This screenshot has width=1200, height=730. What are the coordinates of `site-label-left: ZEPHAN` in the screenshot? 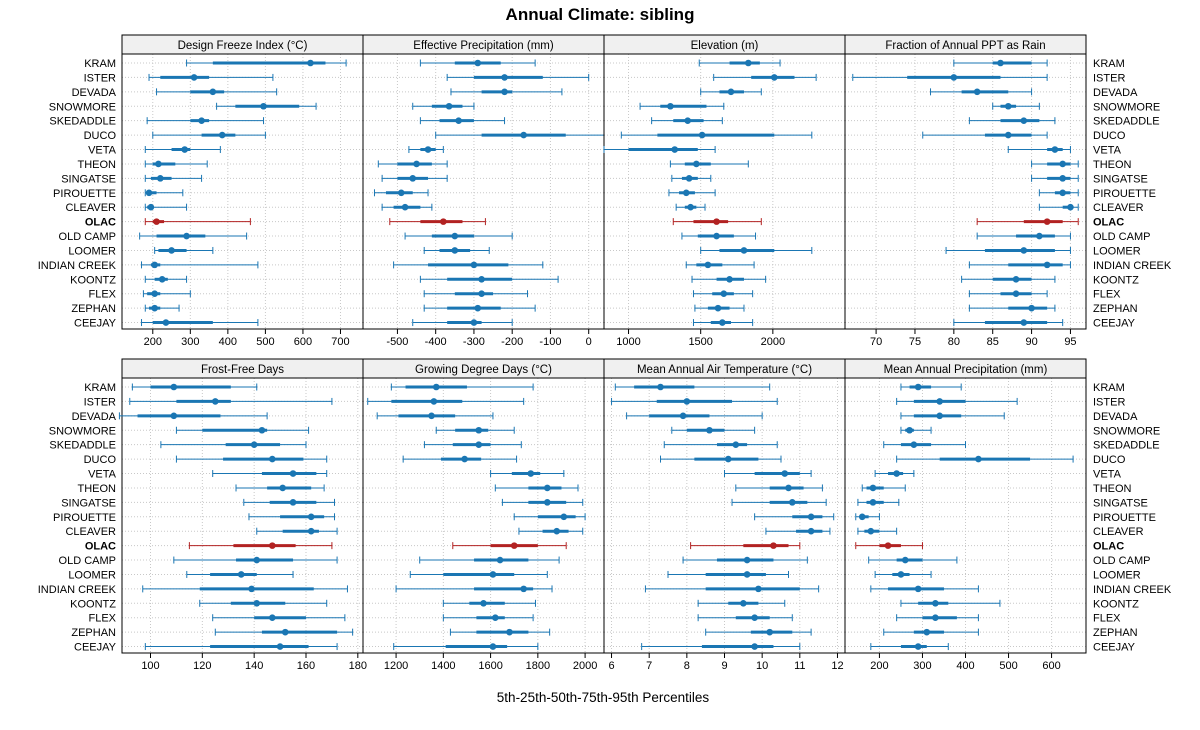 It's located at (93, 309).